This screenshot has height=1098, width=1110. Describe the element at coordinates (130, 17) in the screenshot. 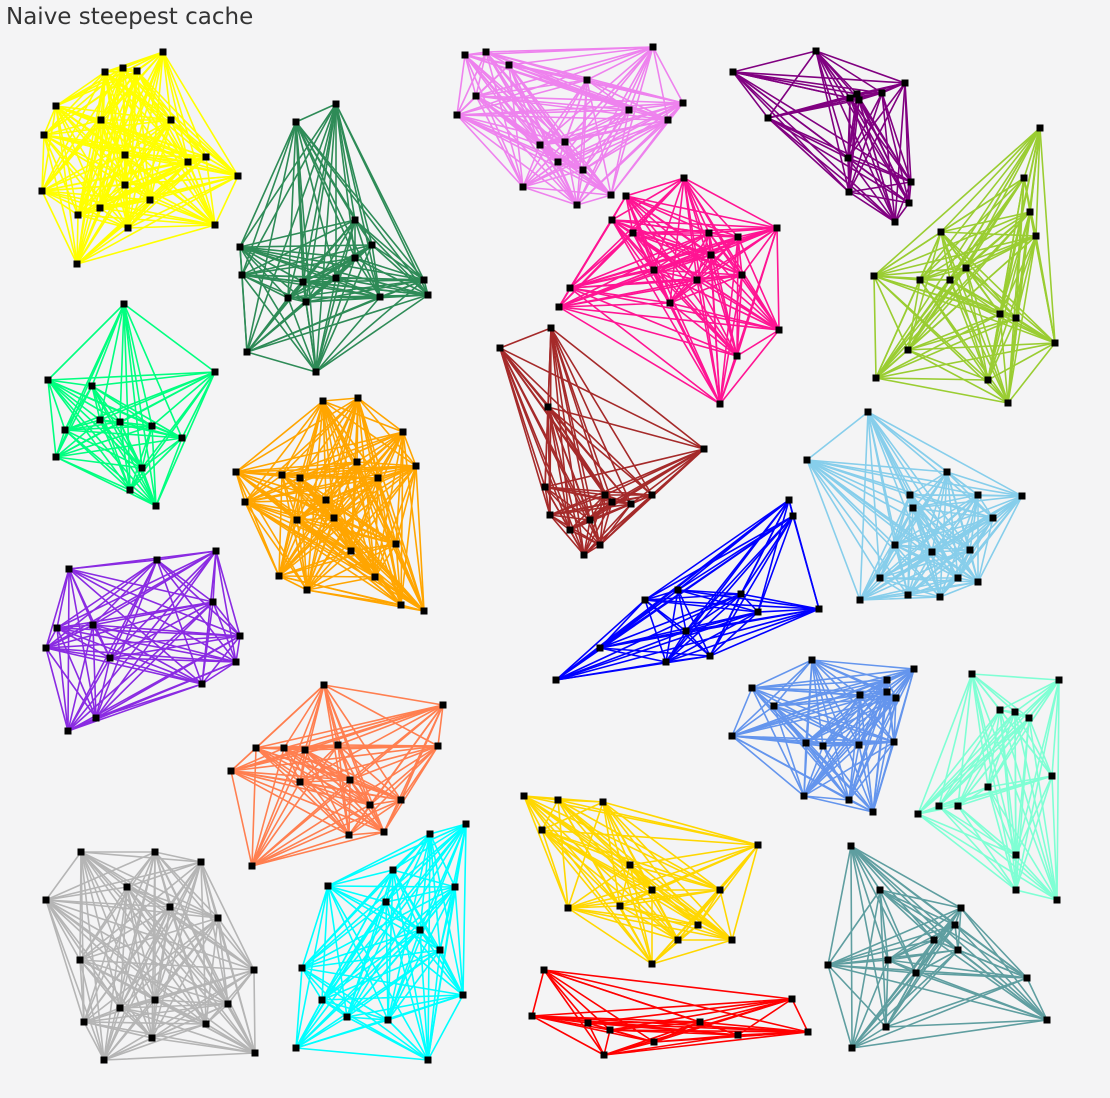

I see `page-title: Naive steepest cache` at that location.